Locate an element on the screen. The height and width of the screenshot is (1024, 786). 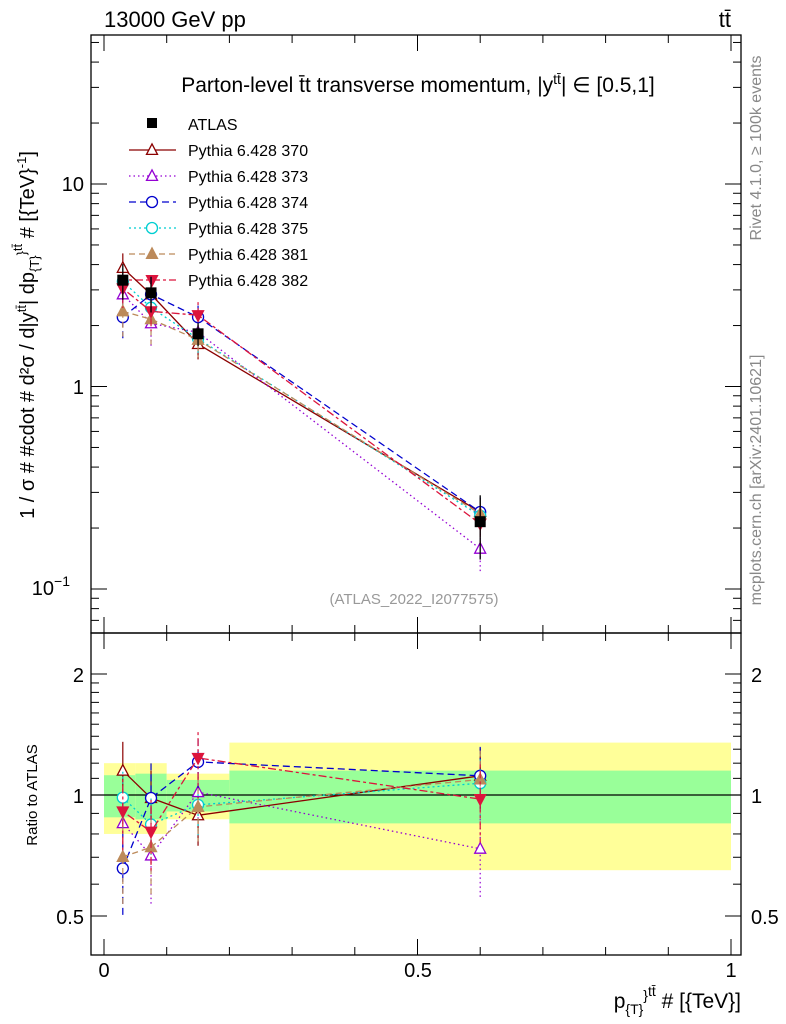
legend-label-atlas: ATLAS is located at coordinates (213, 125).